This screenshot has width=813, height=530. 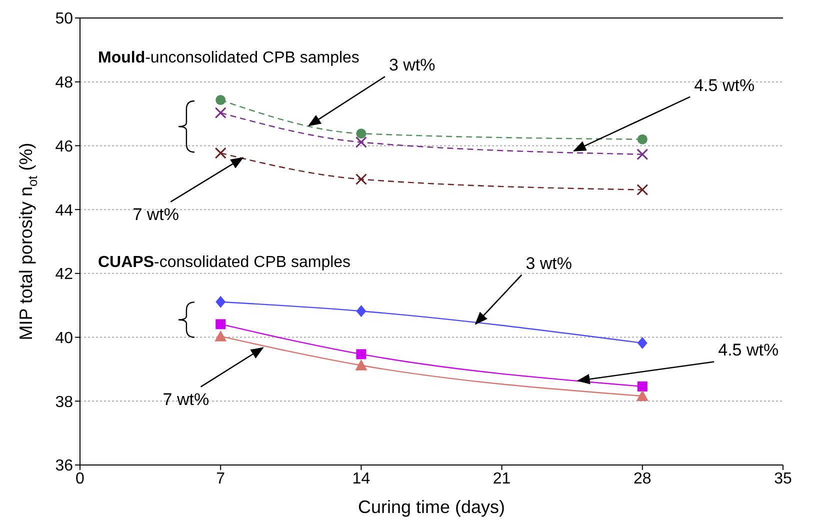 What do you see at coordinates (643, 479) in the screenshot?
I see `x-tick-label: 28` at bounding box center [643, 479].